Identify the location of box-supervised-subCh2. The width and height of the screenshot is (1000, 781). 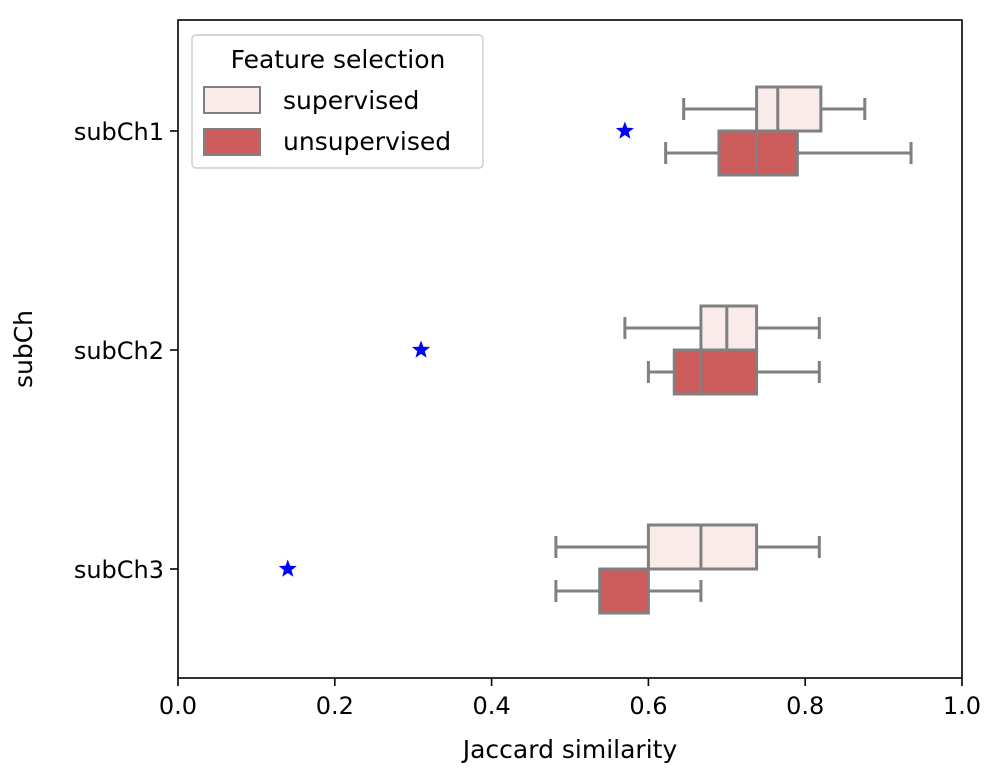
(722, 328).